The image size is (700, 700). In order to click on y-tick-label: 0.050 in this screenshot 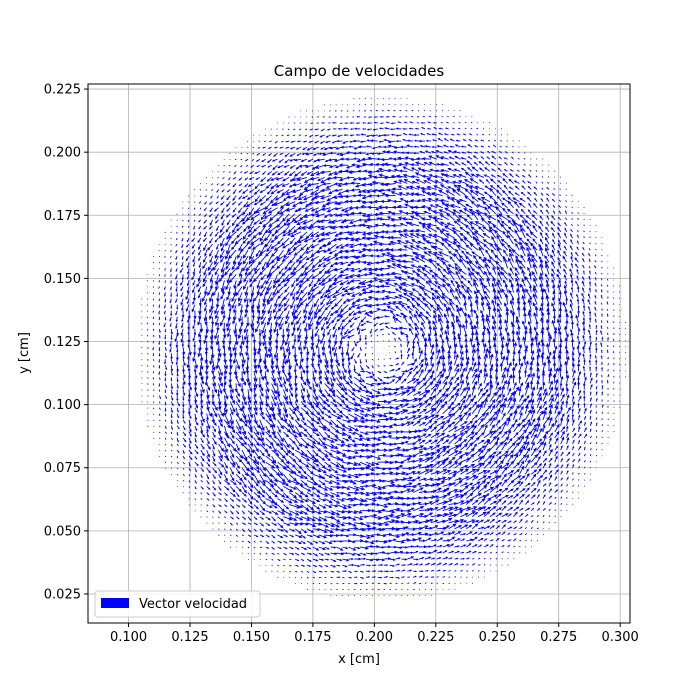, I will do `click(62, 531)`.